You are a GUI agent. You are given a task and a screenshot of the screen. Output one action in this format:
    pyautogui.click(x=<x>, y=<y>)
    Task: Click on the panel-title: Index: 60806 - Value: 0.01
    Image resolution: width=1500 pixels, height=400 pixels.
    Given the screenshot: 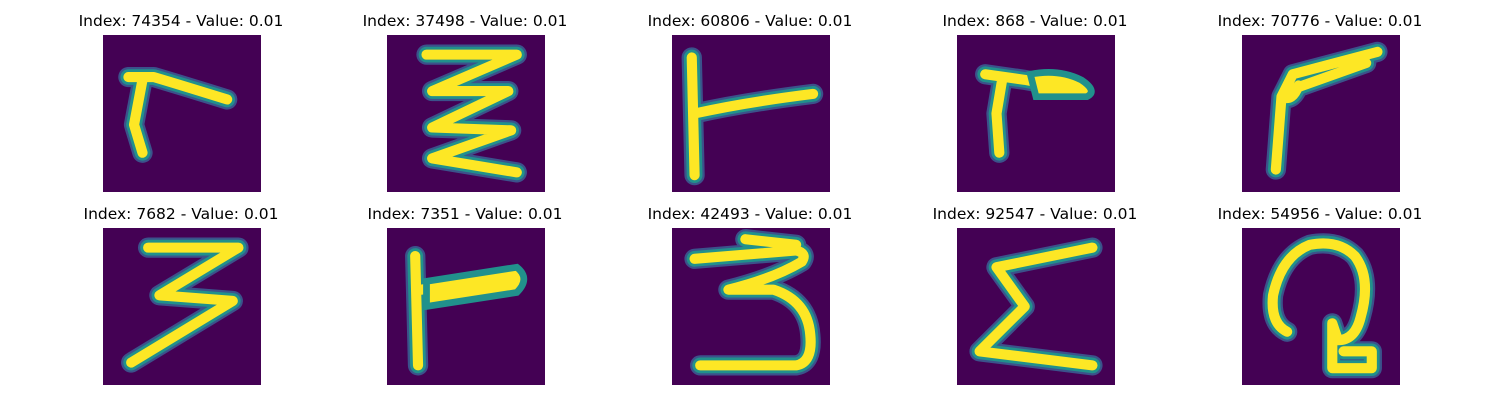 What is the action you would take?
    pyautogui.click(x=750, y=21)
    